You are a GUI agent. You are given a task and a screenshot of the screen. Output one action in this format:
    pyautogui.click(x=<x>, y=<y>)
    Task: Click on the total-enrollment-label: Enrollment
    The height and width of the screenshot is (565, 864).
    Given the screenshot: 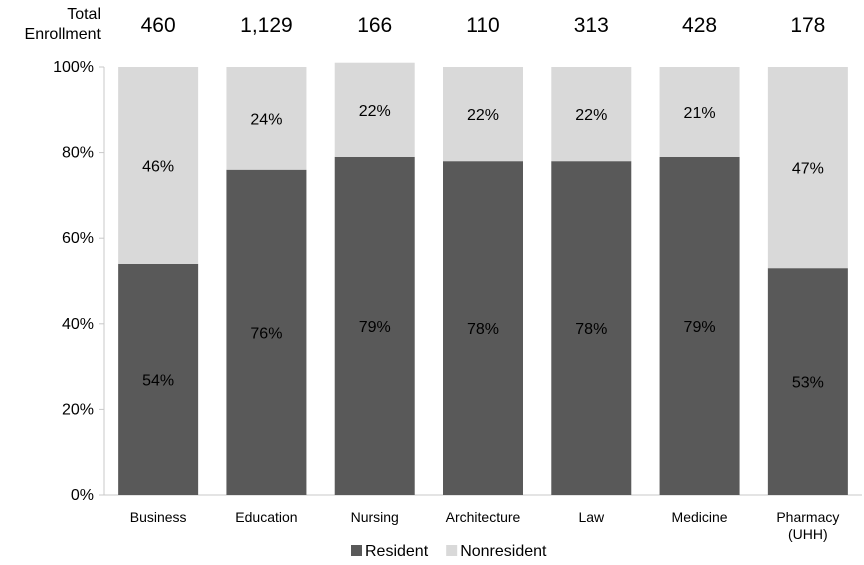 What is the action you would take?
    pyautogui.click(x=63, y=34)
    